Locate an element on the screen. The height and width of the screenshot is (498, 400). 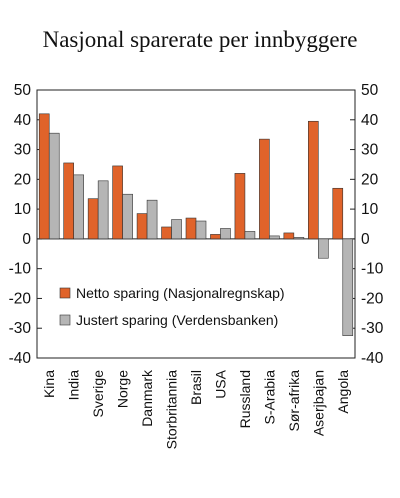
chart-title: Nasjonal sparerate per innbyggere is located at coordinates (200, 39).